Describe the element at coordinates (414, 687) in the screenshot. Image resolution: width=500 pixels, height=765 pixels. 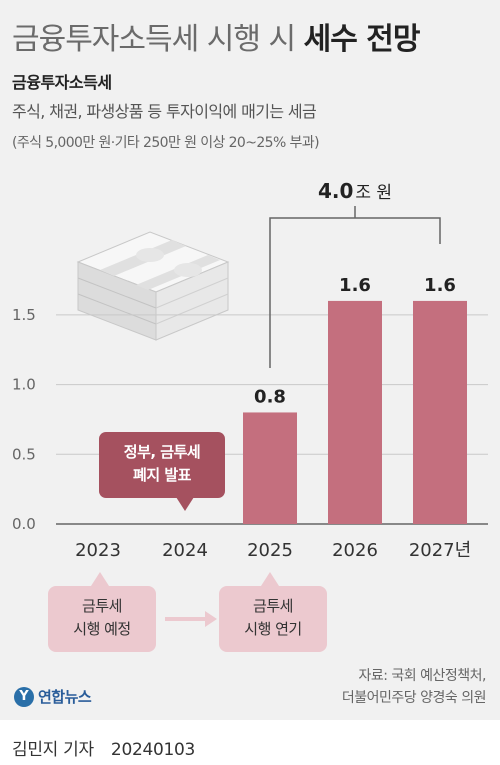
I see `source-note: 자료: 국회 예산정책처, 더불어민주당 양경숙 의원` at that location.